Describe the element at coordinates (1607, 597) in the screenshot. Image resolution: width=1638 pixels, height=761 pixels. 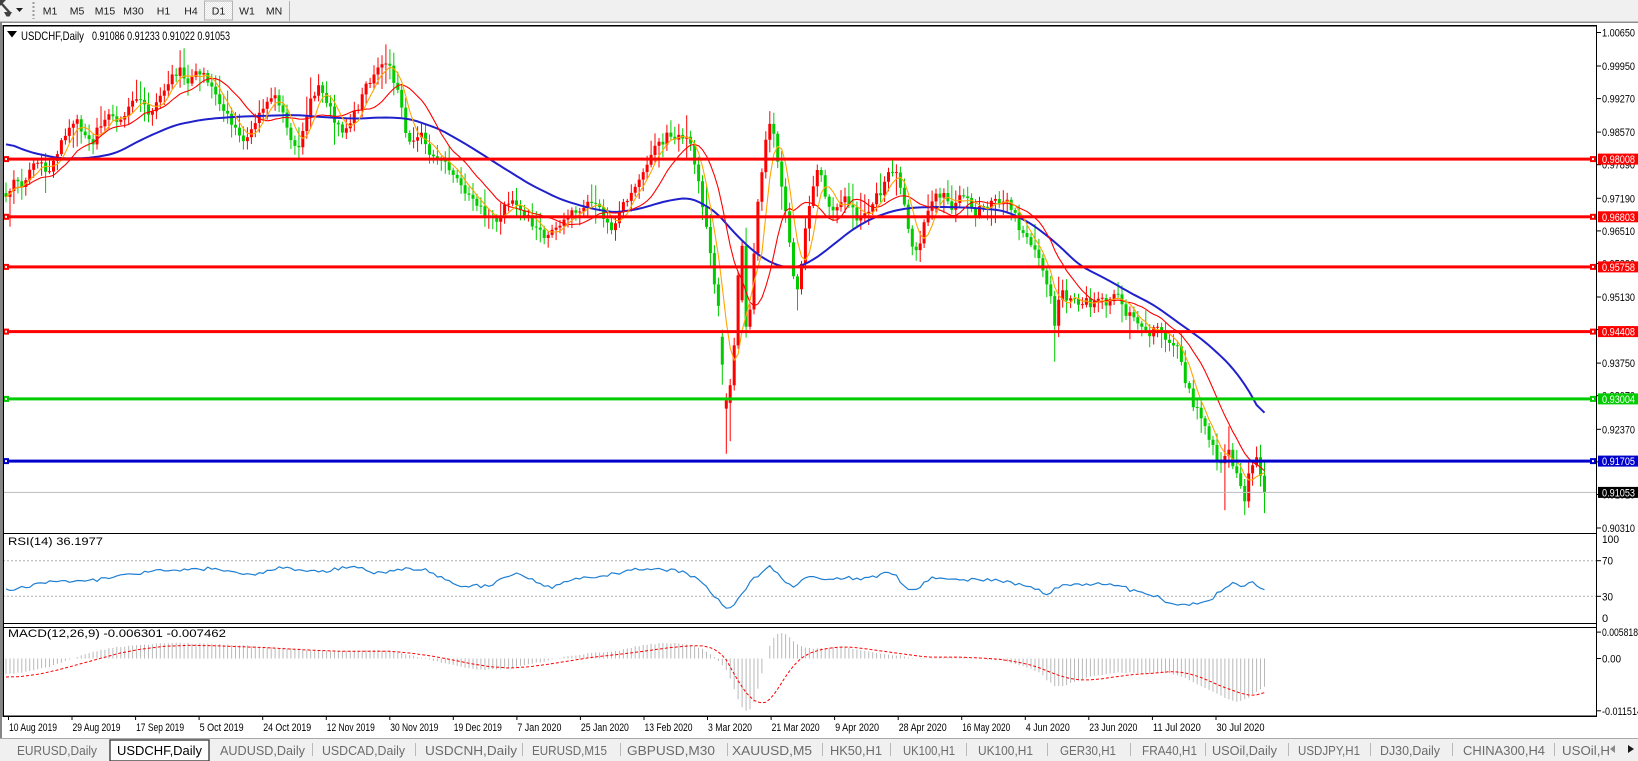
I see `svg-text: 30` at that location.